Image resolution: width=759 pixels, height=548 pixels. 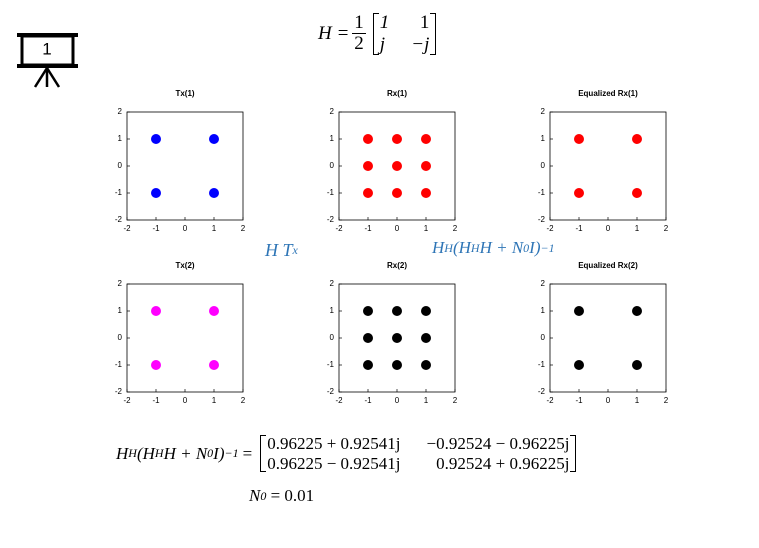 What do you see at coordinates (145, 453) in the screenshot?
I see `t: (H` at bounding box center [145, 453].